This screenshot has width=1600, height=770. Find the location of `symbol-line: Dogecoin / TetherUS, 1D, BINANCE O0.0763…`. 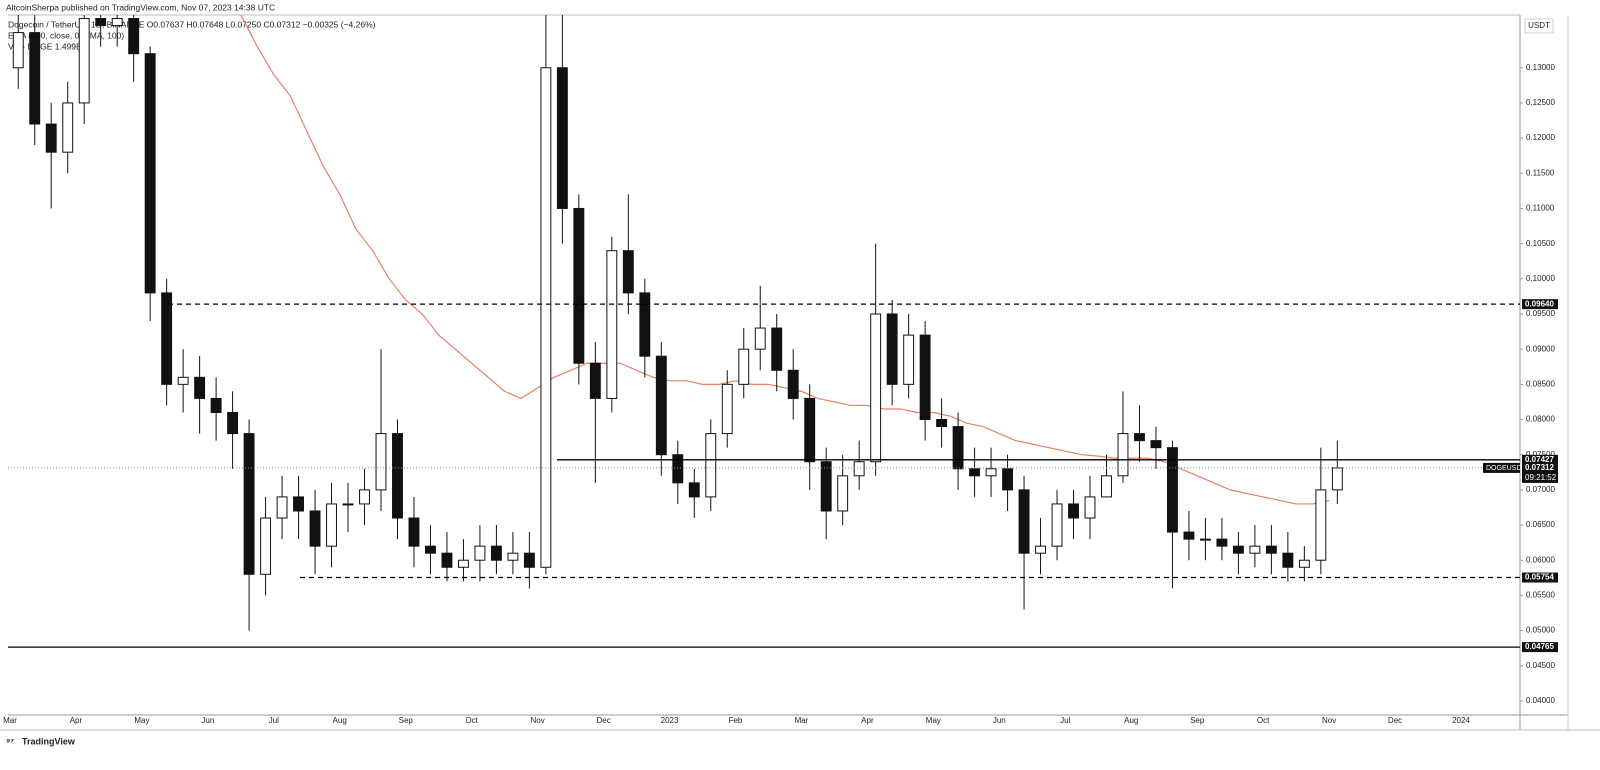

symbol-line: Dogecoin / TetherUS, 1D, BINANCE O0.0763… is located at coordinates (192, 24).